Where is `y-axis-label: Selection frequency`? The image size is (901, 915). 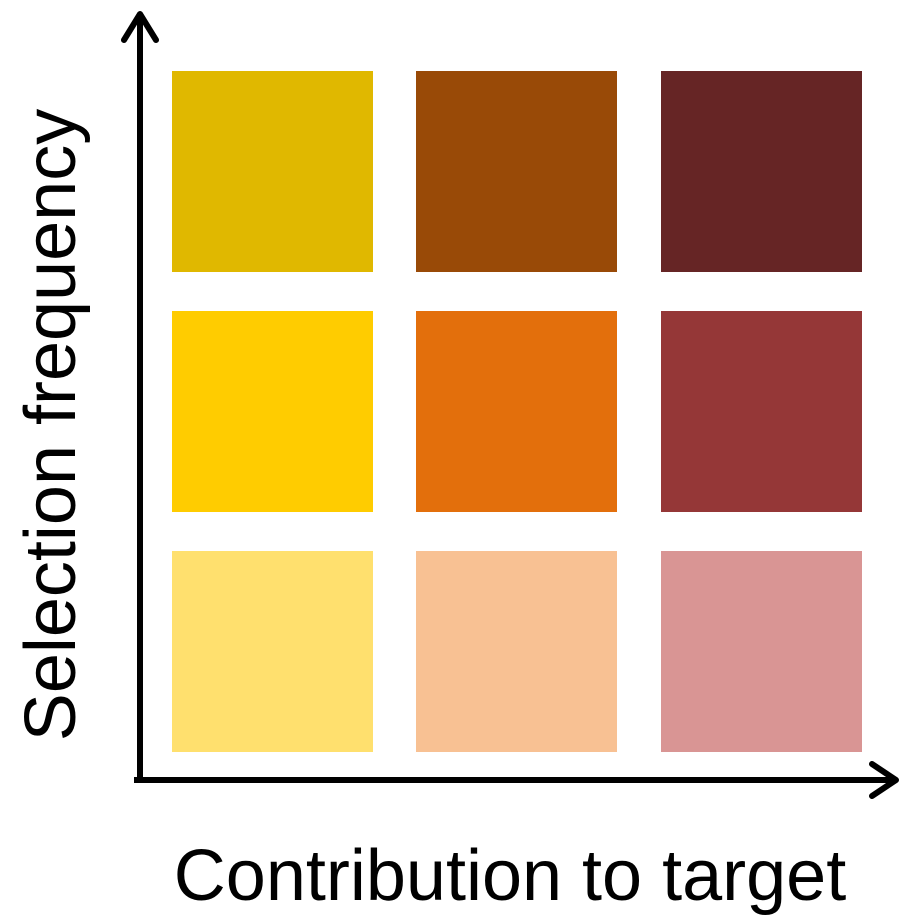 y-axis-label: Selection frequency is located at coordinates (51, 425).